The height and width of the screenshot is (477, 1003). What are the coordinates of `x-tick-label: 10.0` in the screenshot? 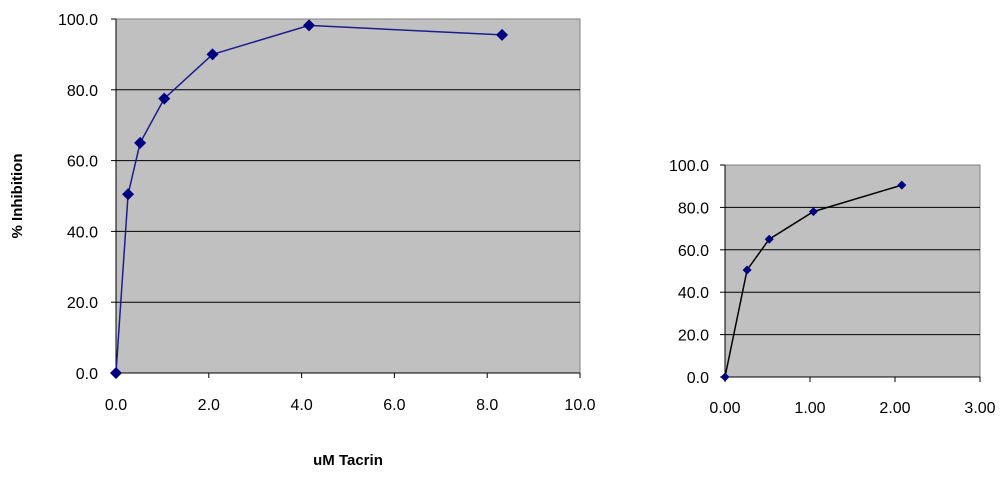 It's located at (579, 405).